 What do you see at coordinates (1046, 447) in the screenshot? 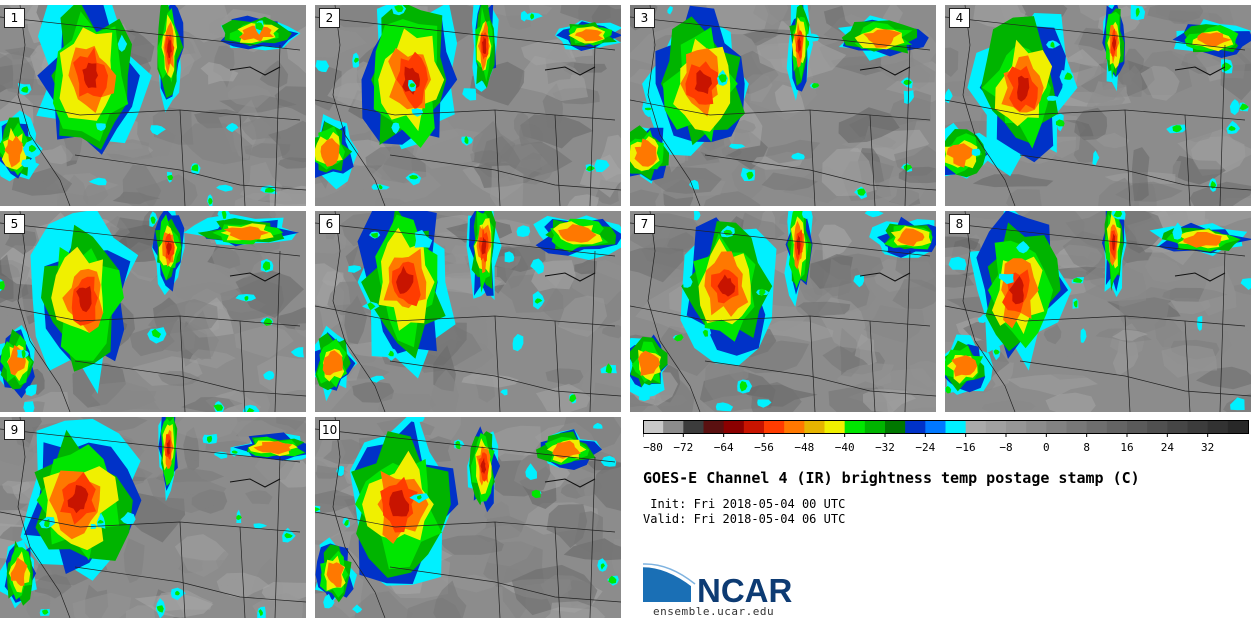
I see `colorbar-tick-label: 0` at bounding box center [1046, 447].